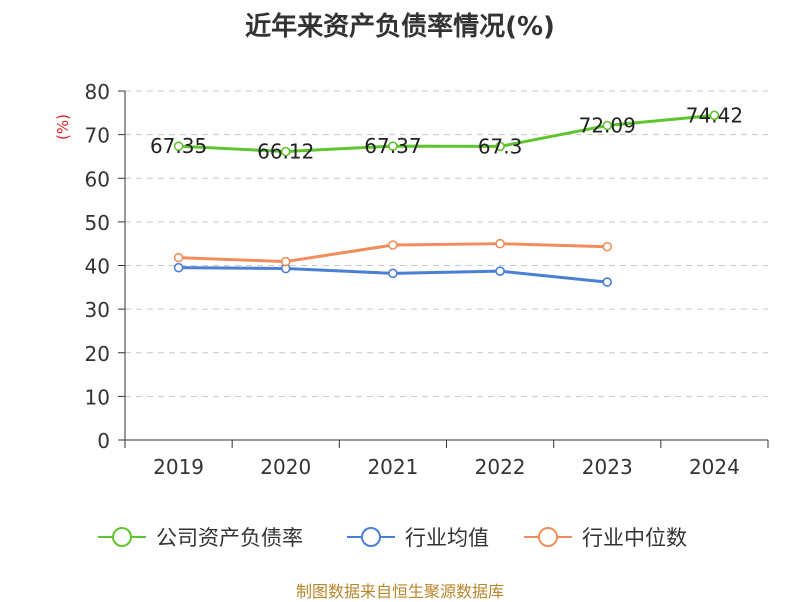 The height and width of the screenshot is (602, 800). I want to click on legend: 公司资产负债率 行业均值 行业中位数, so click(392, 538).